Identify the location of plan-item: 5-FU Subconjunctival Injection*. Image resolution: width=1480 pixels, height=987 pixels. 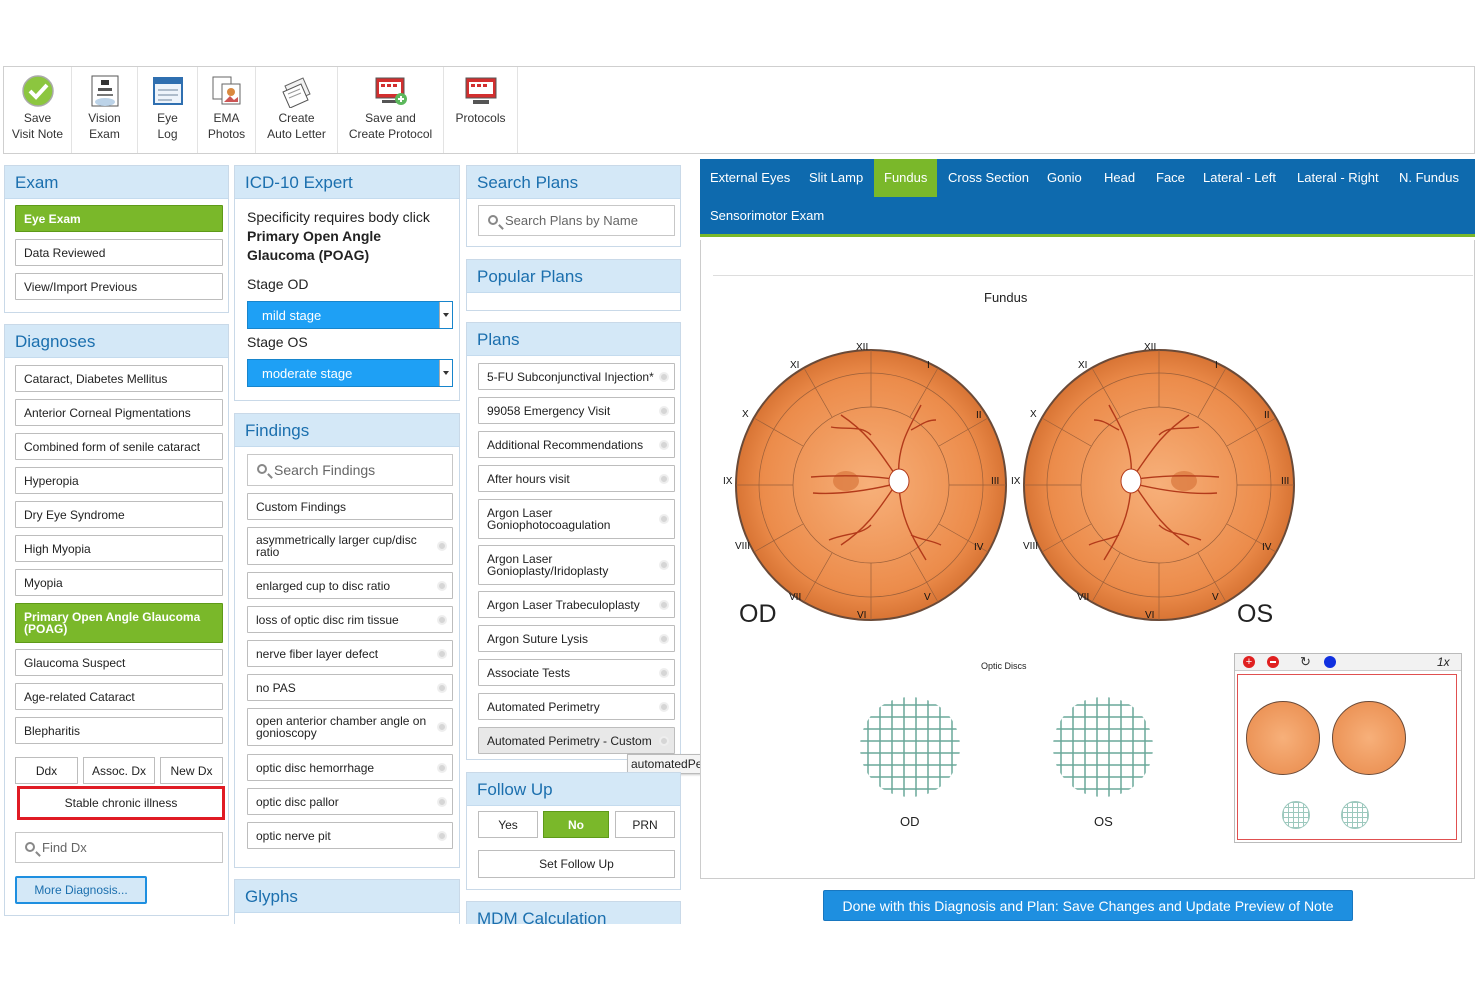
(576, 376).